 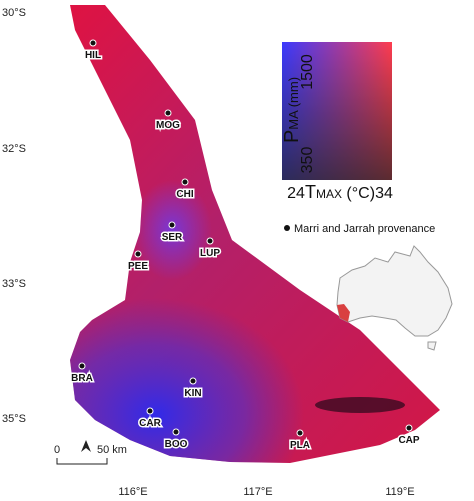 I want to click on legend-y-sub: MA, so click(x=293, y=120).